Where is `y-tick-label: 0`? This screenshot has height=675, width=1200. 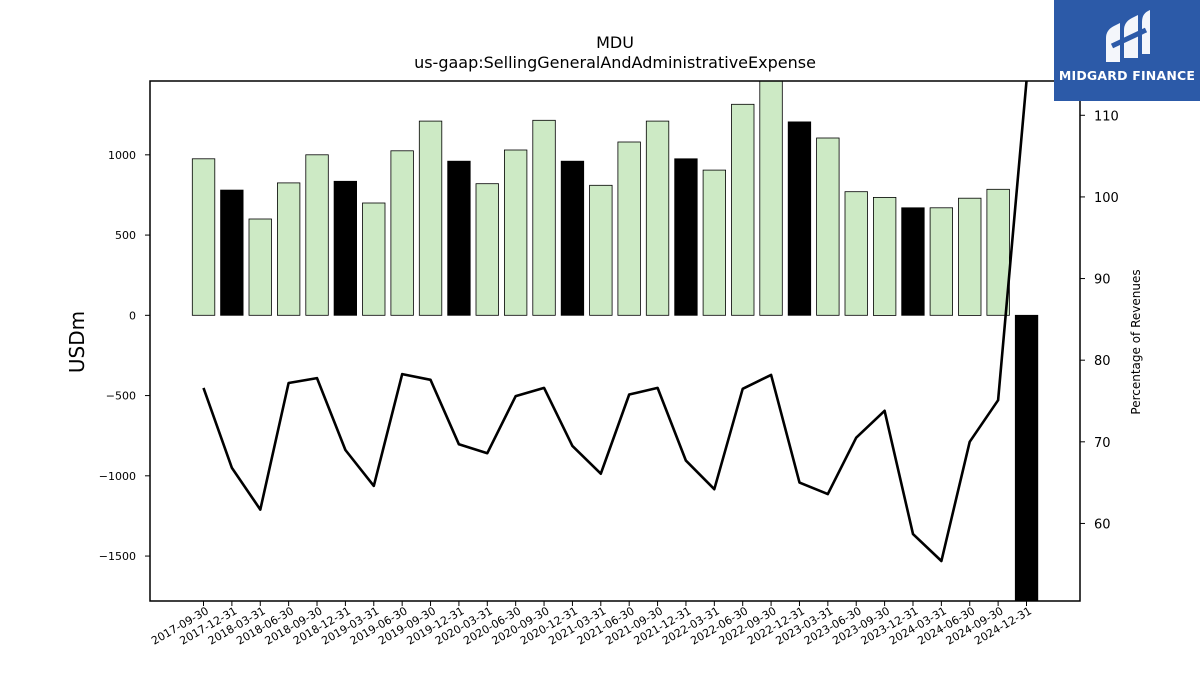
y-tick-label: 0 is located at coordinates (132, 315).